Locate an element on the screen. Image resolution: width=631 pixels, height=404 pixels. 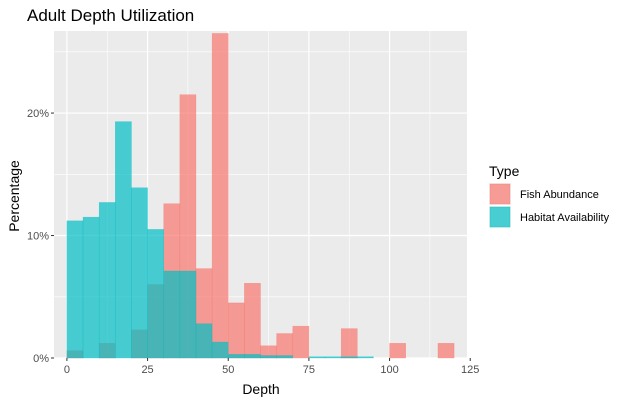
x-tick-label: 125 is located at coordinates (470, 370).